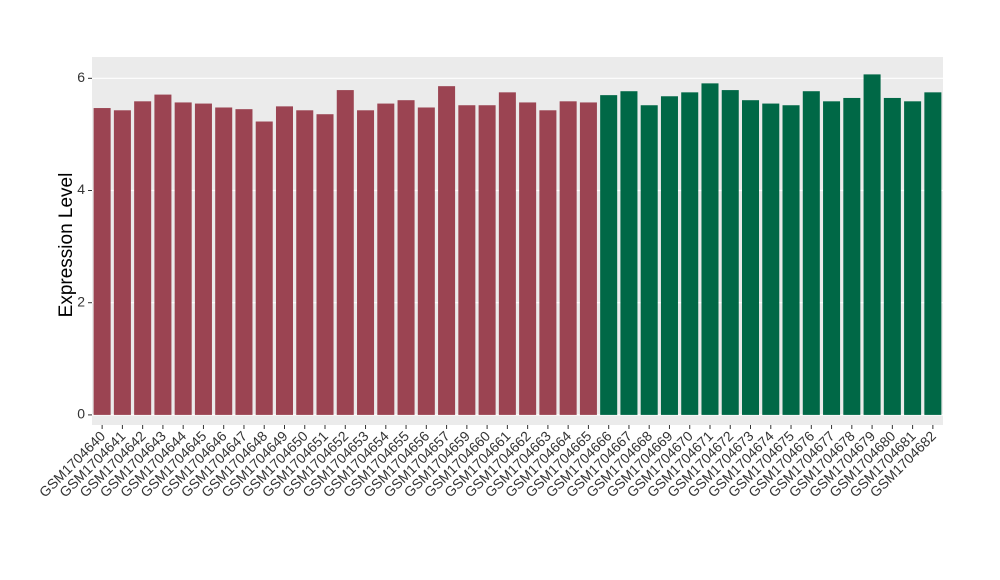 This screenshot has height=580, width=1000. I want to click on y-tick-label: 2, so click(81, 301).